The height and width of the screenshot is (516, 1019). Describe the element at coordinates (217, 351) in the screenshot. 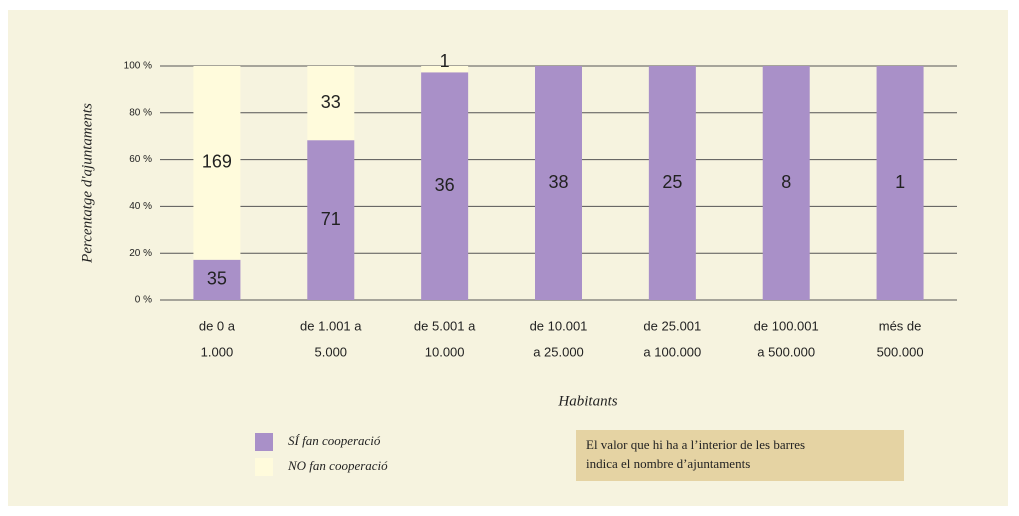

I see `x-tick-label: 1.000` at that location.